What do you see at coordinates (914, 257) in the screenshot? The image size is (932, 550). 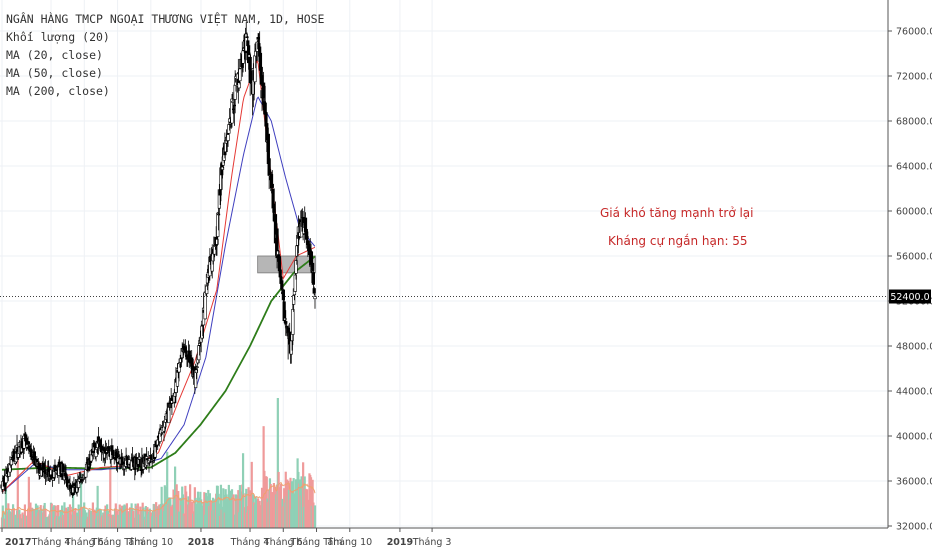 I see `y-tick-label: 56000.0` at bounding box center [914, 257].